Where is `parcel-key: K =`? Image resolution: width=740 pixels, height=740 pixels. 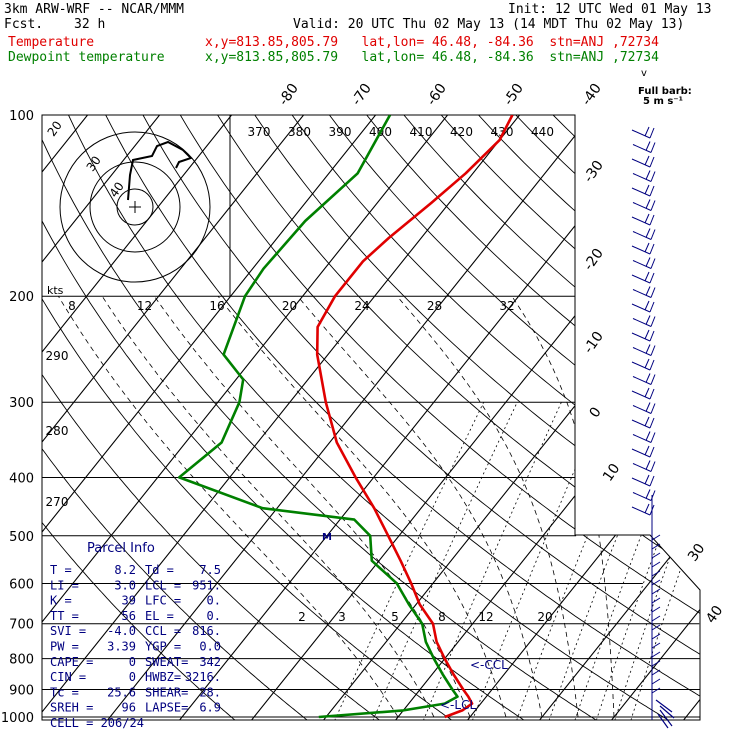 parcel-key: K = is located at coordinates (61, 601).